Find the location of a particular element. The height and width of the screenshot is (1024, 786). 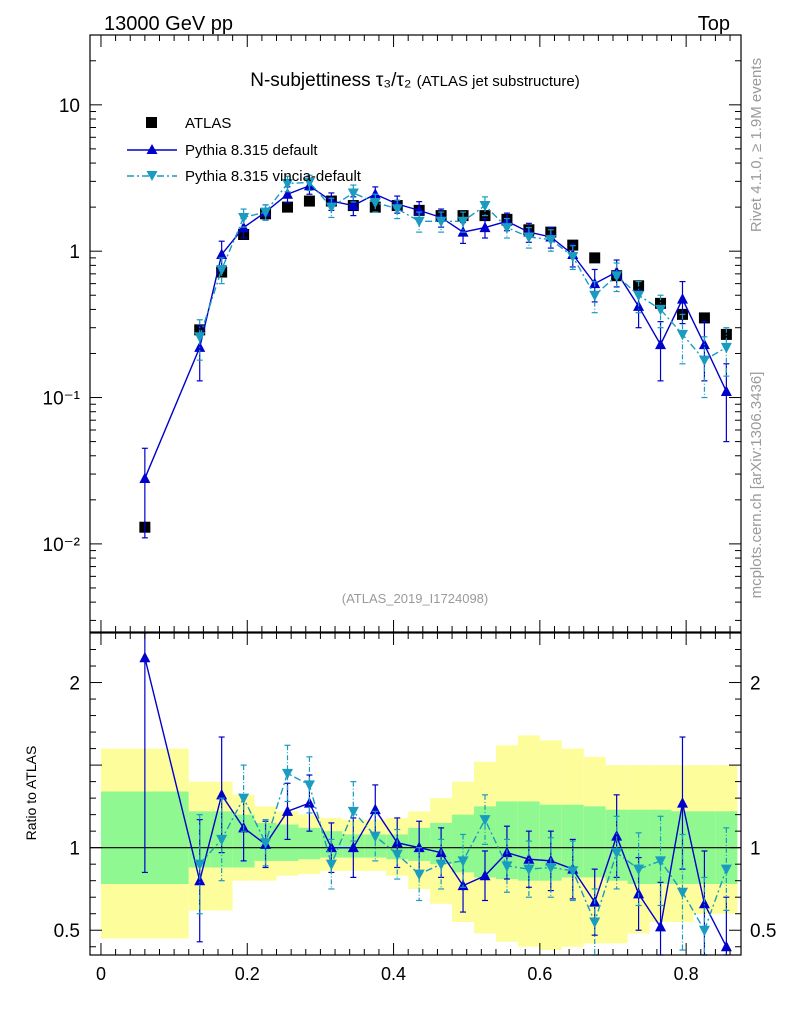

chart-title-main: N-subjettiness τ₃/τ₂ is located at coordinates (330, 80).